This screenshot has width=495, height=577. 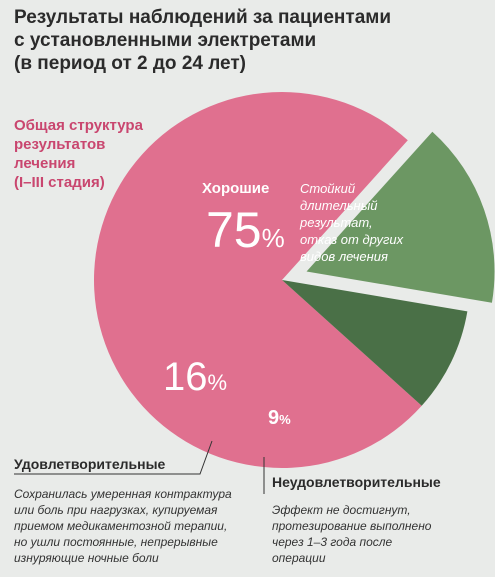 I want to click on description-line: отказ от других, so click(x=352, y=239).